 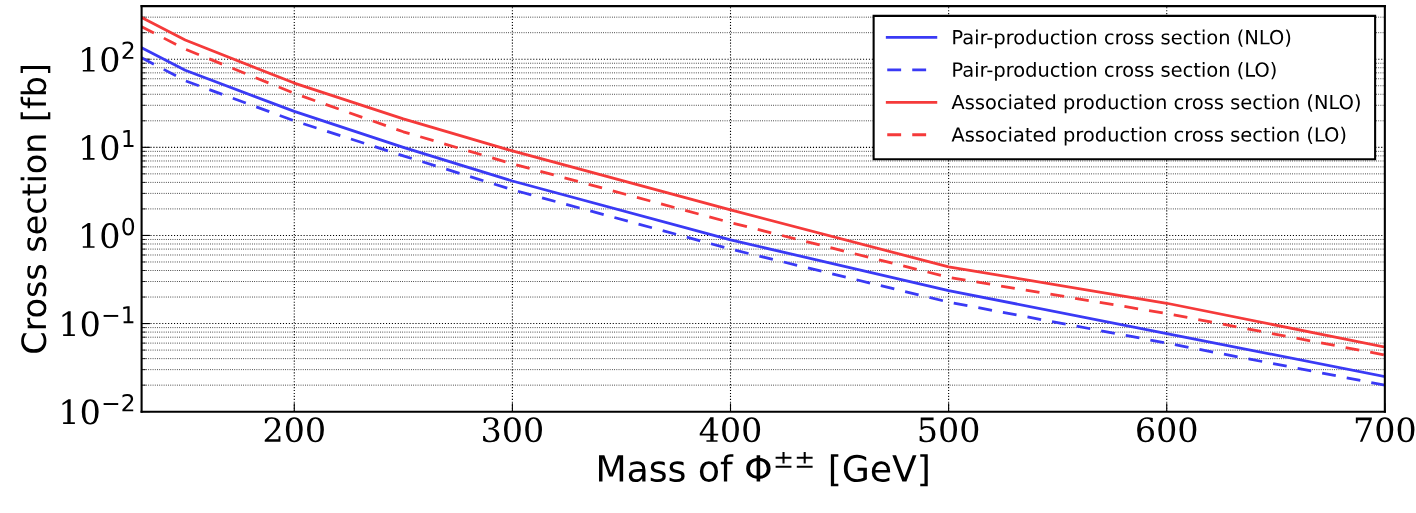 What do you see at coordinates (108, 57) in the screenshot?
I see `y-tick-label: 10$^{2}$` at bounding box center [108, 57].